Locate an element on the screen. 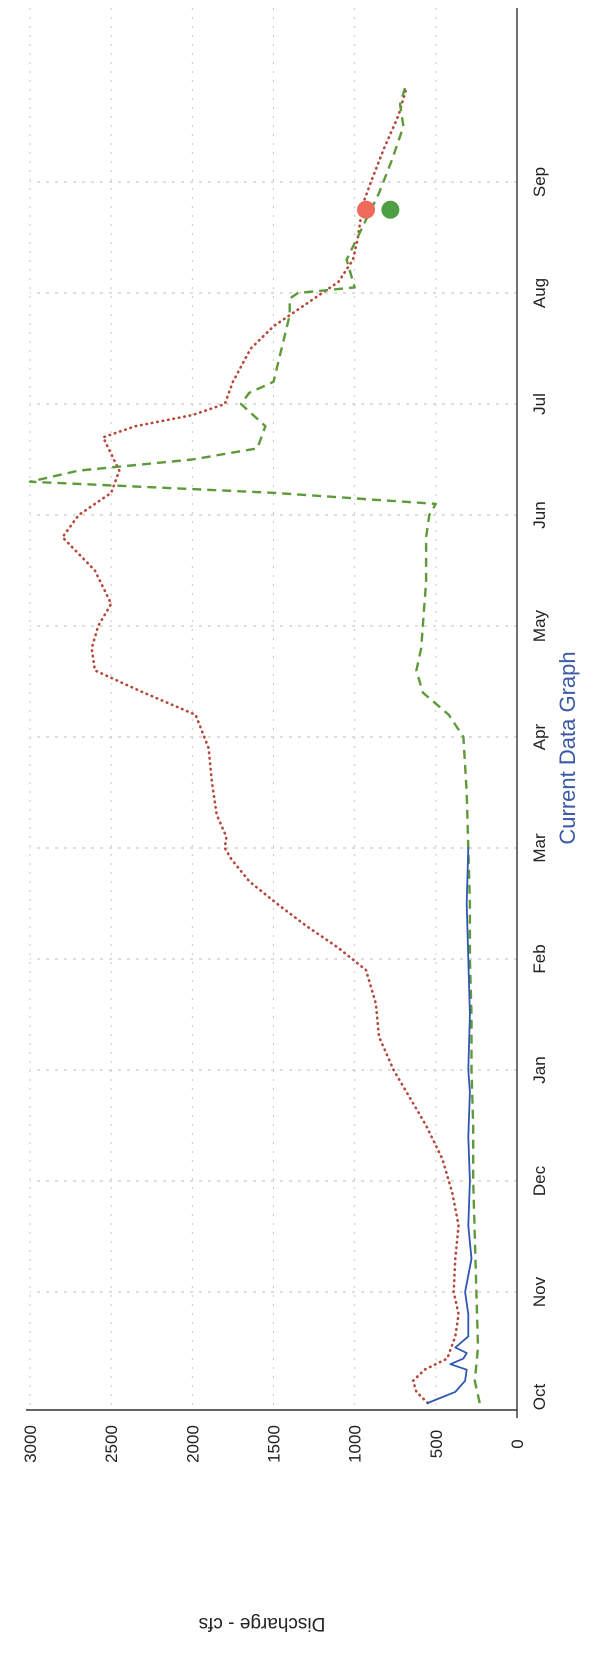 Image resolution: width=616 pixels, height=1662 pixels. y-tick-label-3000: 3000 is located at coordinates (30, 1444).